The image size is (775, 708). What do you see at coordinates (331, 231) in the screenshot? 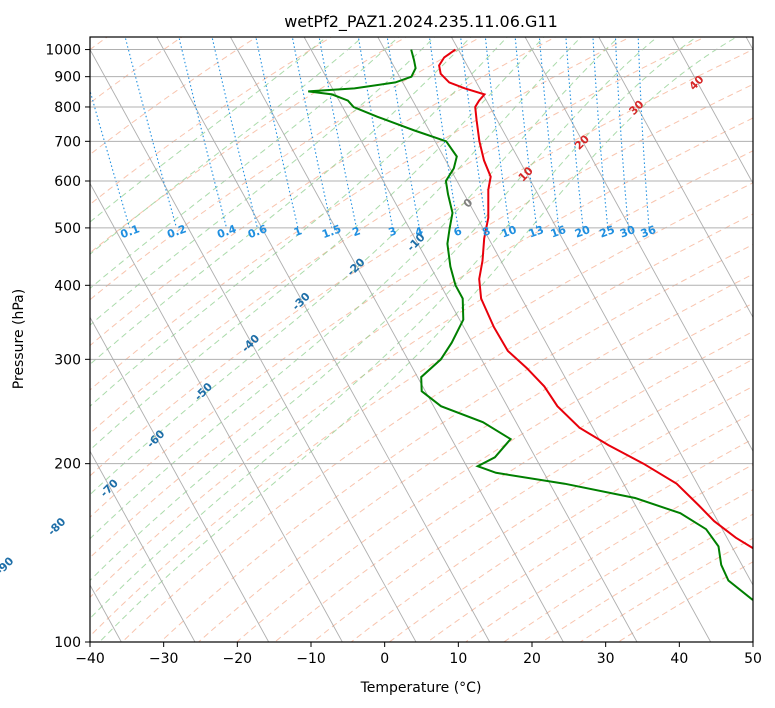
I see `mixing-ratio-label: 1.5` at bounding box center [331, 231].